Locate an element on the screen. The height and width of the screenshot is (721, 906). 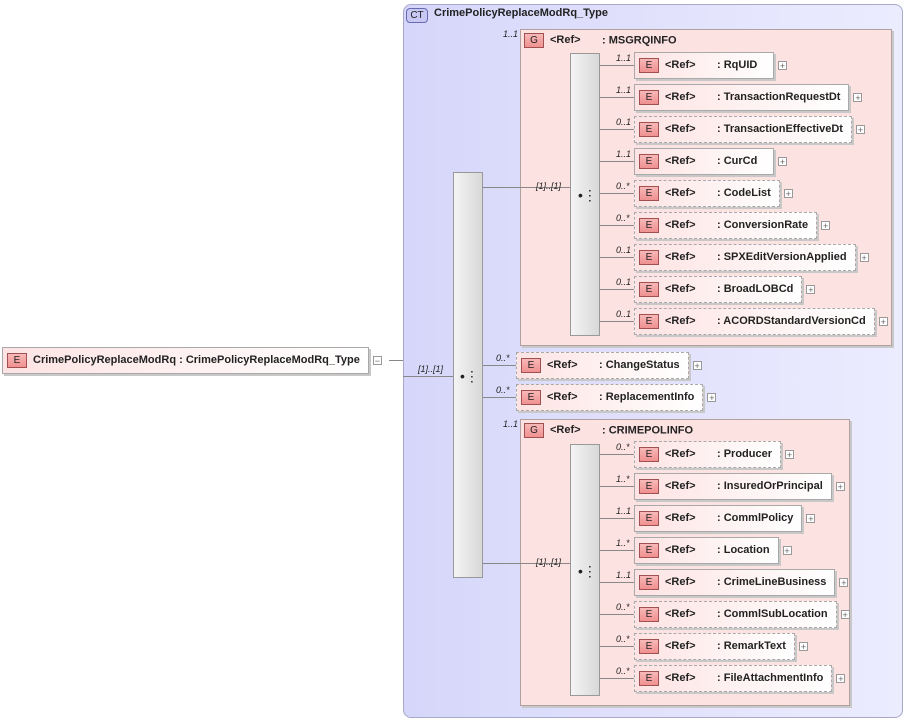
element-acordstandardversioncd: E <Ref>: ACORDStandardVersionCd is located at coordinates (754, 321).